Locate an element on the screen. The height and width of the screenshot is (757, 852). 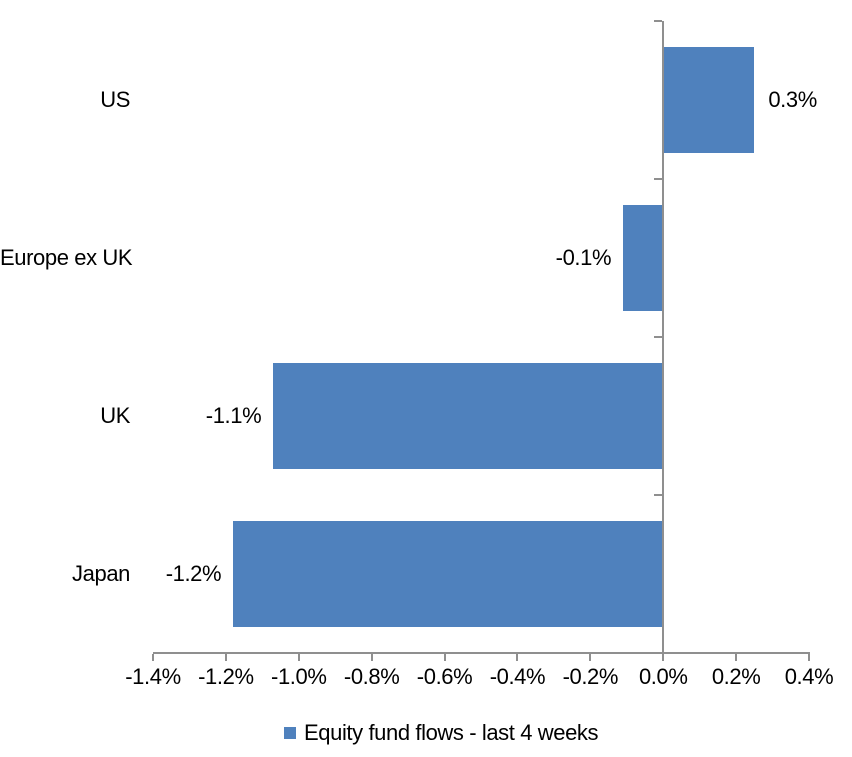
data-label: 0.3% is located at coordinates (792, 99).